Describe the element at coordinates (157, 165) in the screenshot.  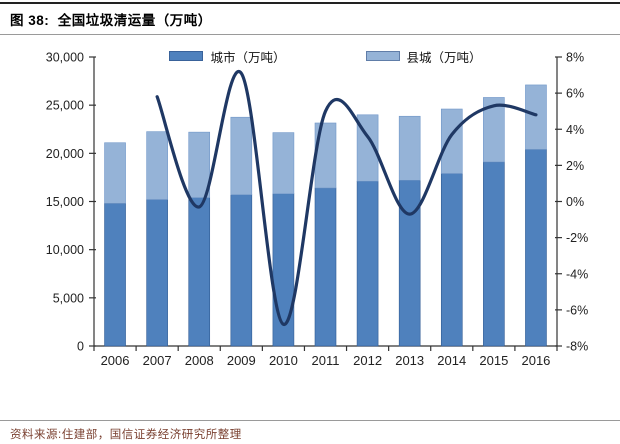
I see `bar-county-2007` at that location.